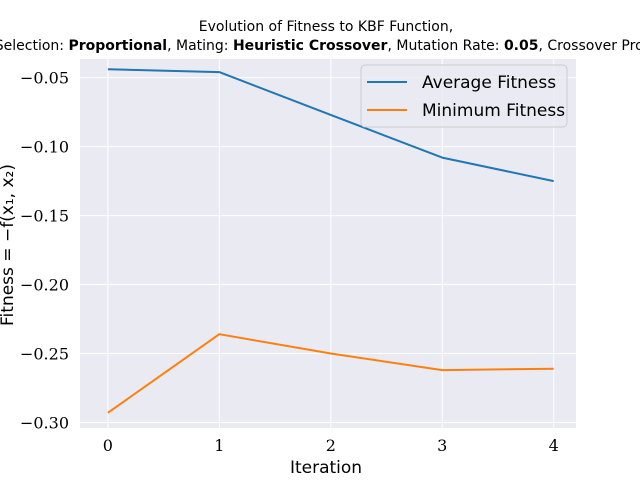 This screenshot has width=640, height=480. I want to click on y-tick-label: −0.20, so click(44, 285).